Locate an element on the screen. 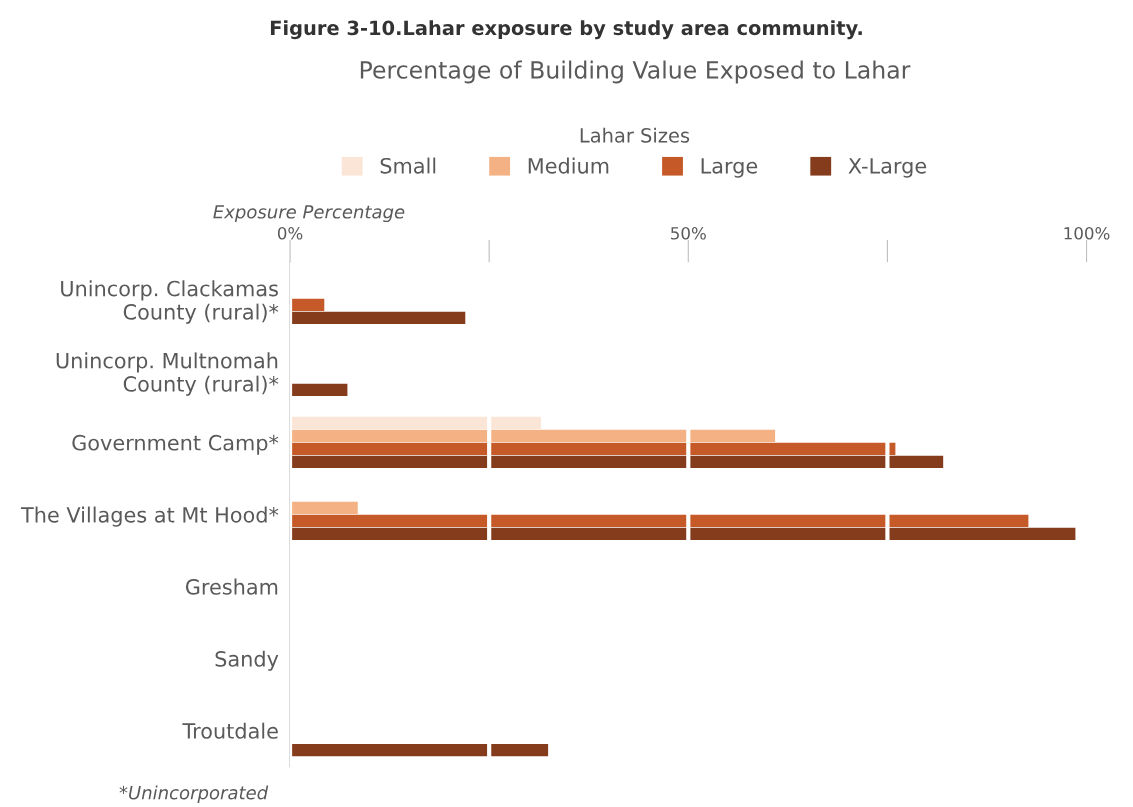 The image size is (1133, 807). y-tick-label: The Villages at Mt Hood* is located at coordinates (149, 516).